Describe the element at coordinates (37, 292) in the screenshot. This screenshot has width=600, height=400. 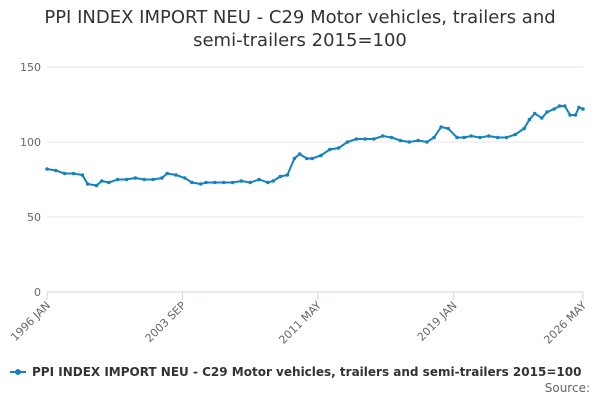
I see `y-tick-label: 0` at that location.